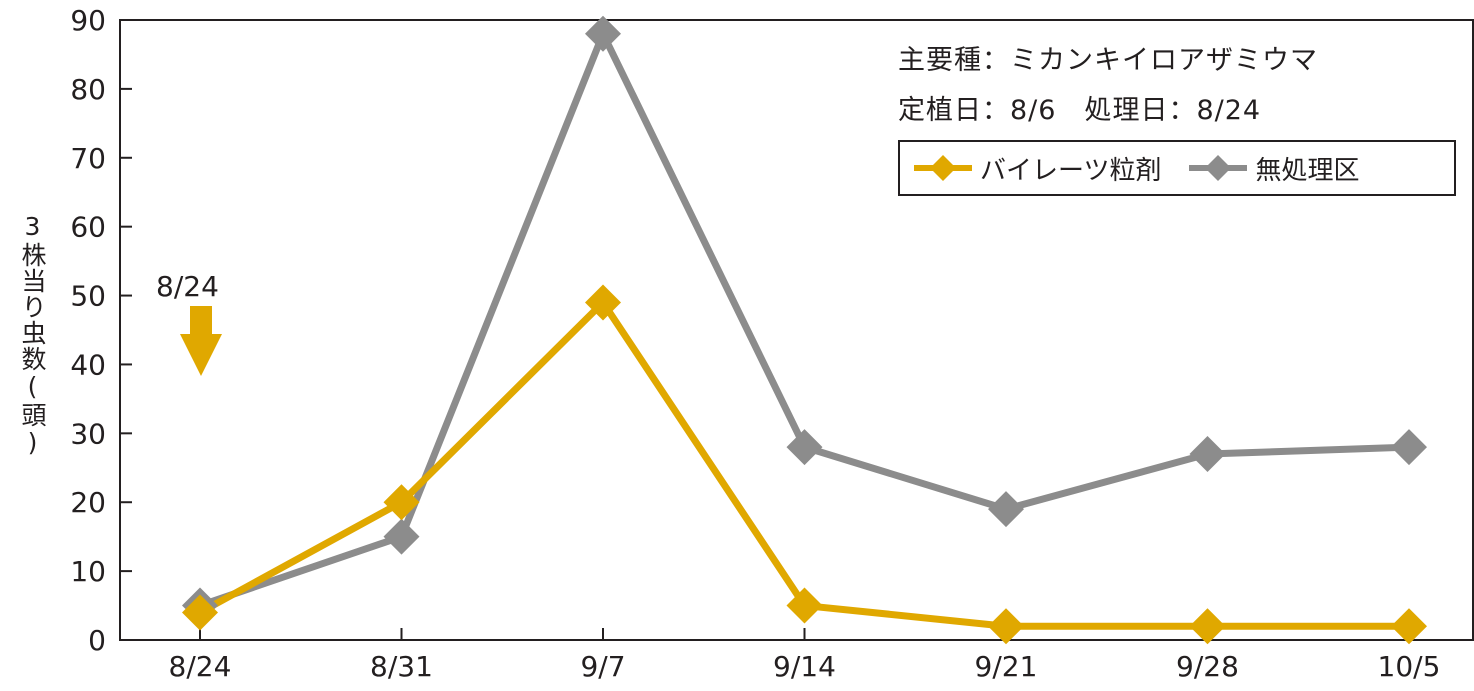  I want to click on y-axis-label: 3株当り虫数(頭), so click(32, 335).